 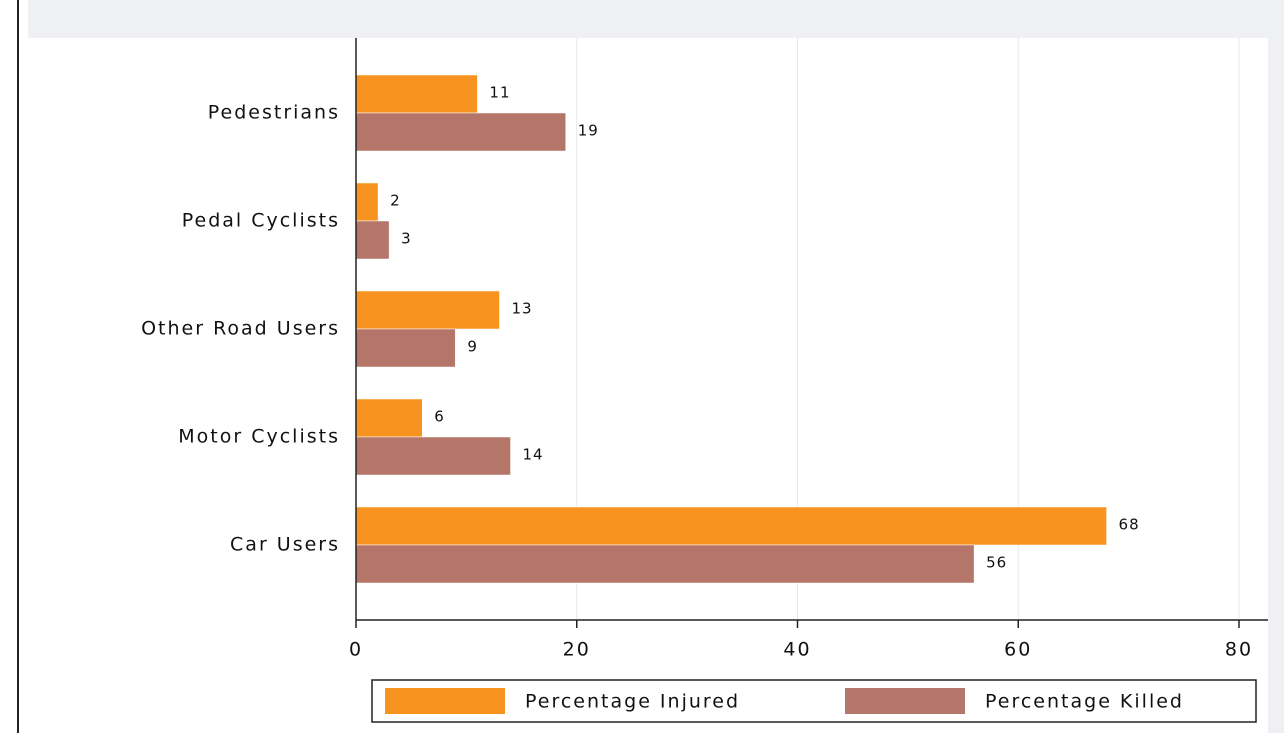 What do you see at coordinates (395, 201) in the screenshot?
I see `value-label: 2` at bounding box center [395, 201].